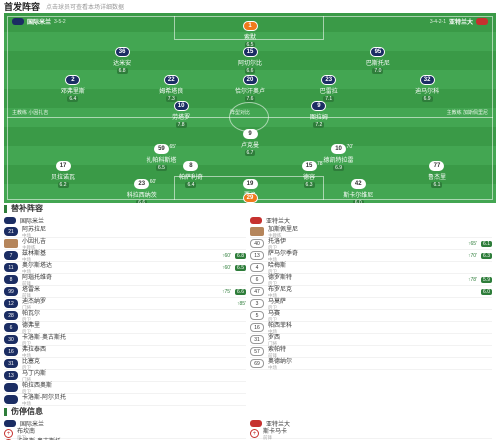  I want to click on sub-out-time: 65', so click(172, 147).